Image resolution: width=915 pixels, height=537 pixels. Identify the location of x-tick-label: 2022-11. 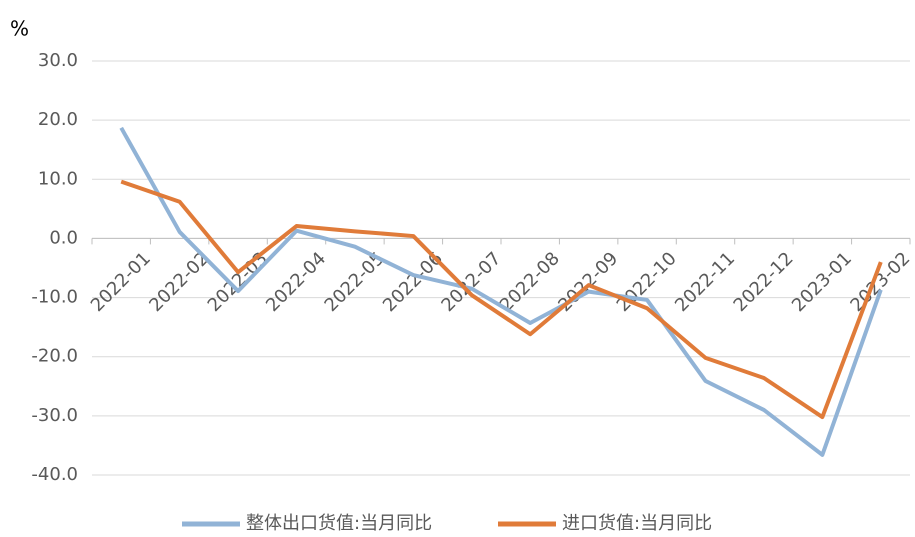
(705, 282).